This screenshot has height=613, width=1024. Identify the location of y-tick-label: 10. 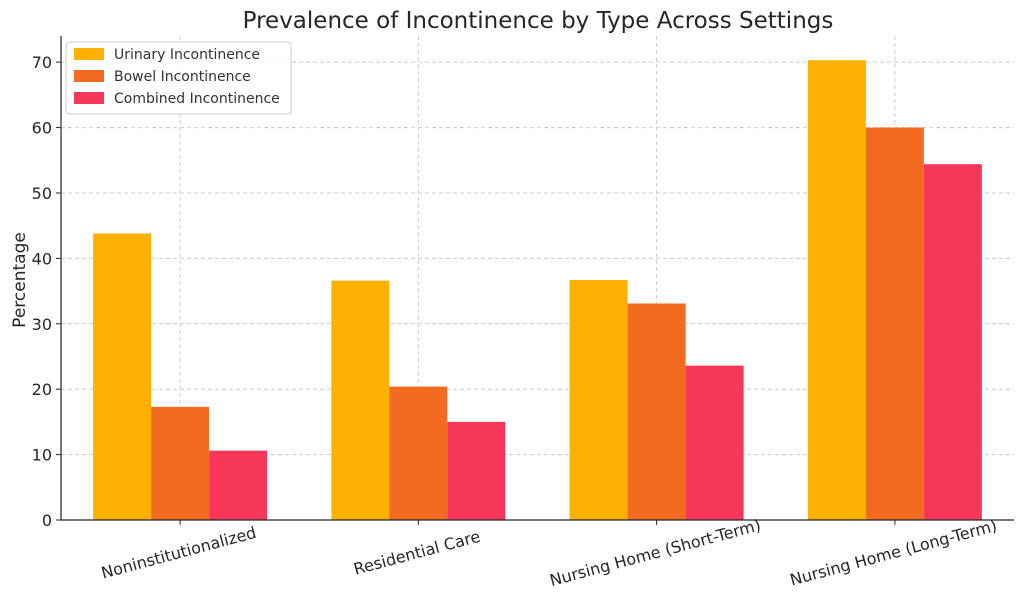
(42, 455).